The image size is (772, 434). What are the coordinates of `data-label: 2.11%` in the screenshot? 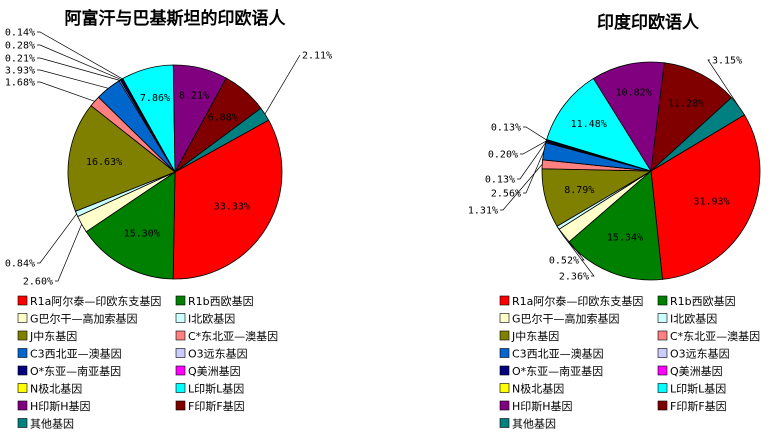 It's located at (317, 56).